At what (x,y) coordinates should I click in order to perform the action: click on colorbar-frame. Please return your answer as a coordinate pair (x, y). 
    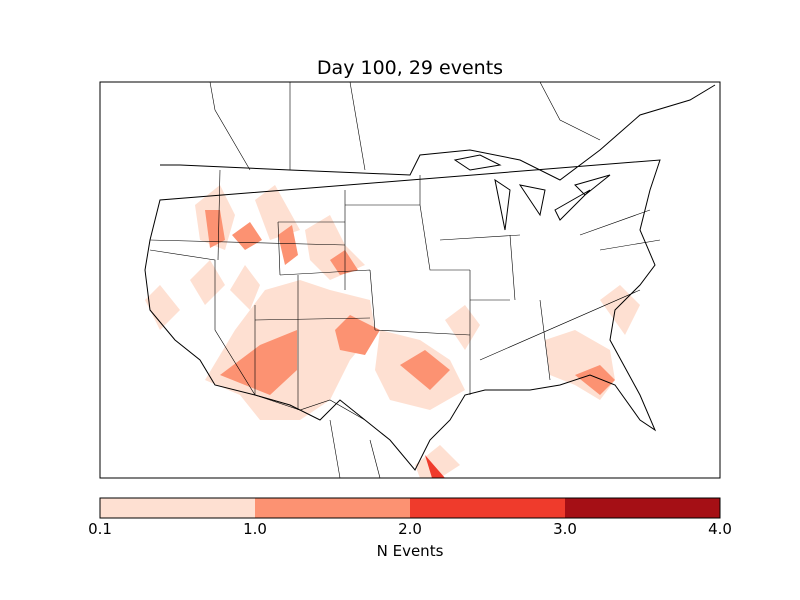
    Looking at the image, I should click on (410, 508).